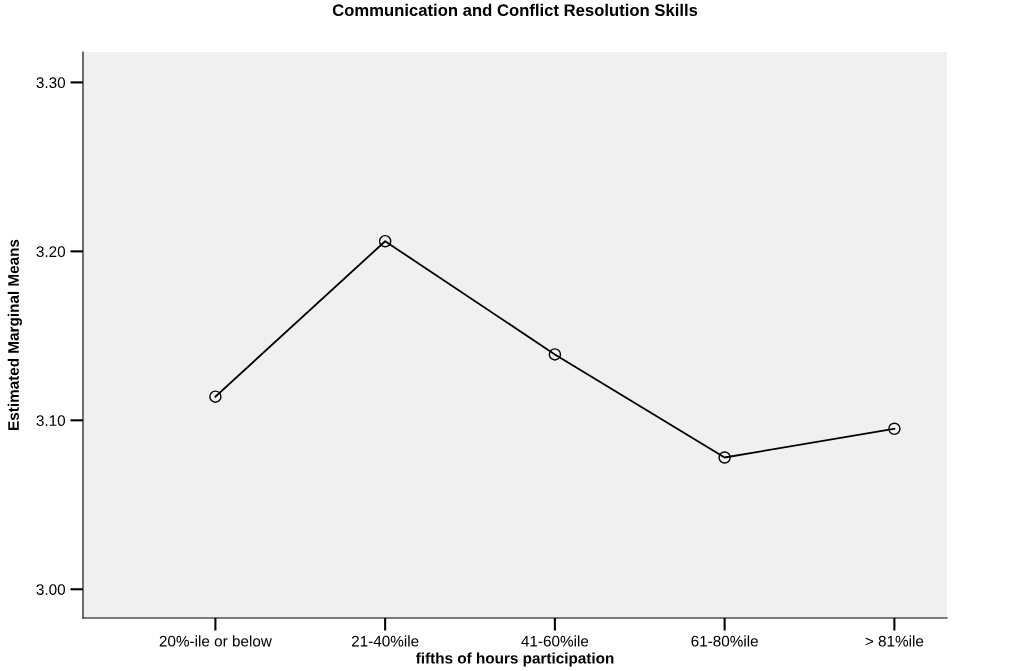 The width and height of the screenshot is (1013, 671). Describe the element at coordinates (51, 83) in the screenshot. I see `y-tick-label: 3.30` at that location.